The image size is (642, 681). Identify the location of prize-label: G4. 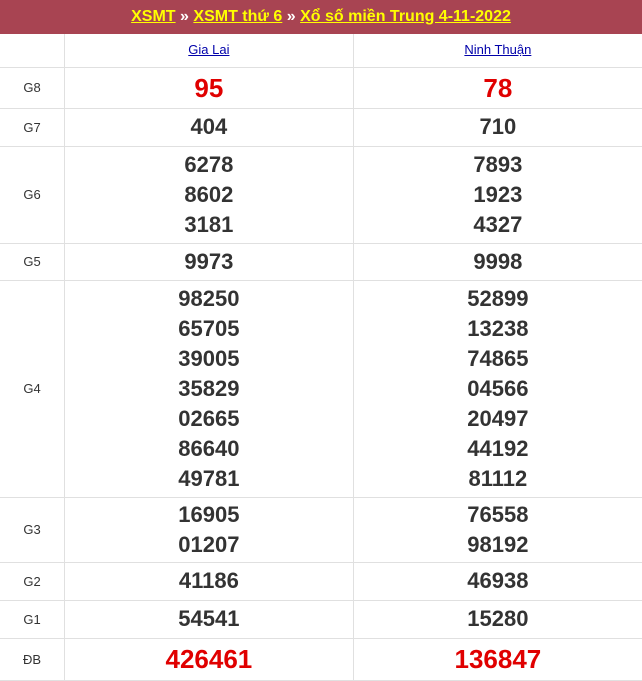
(32, 388).